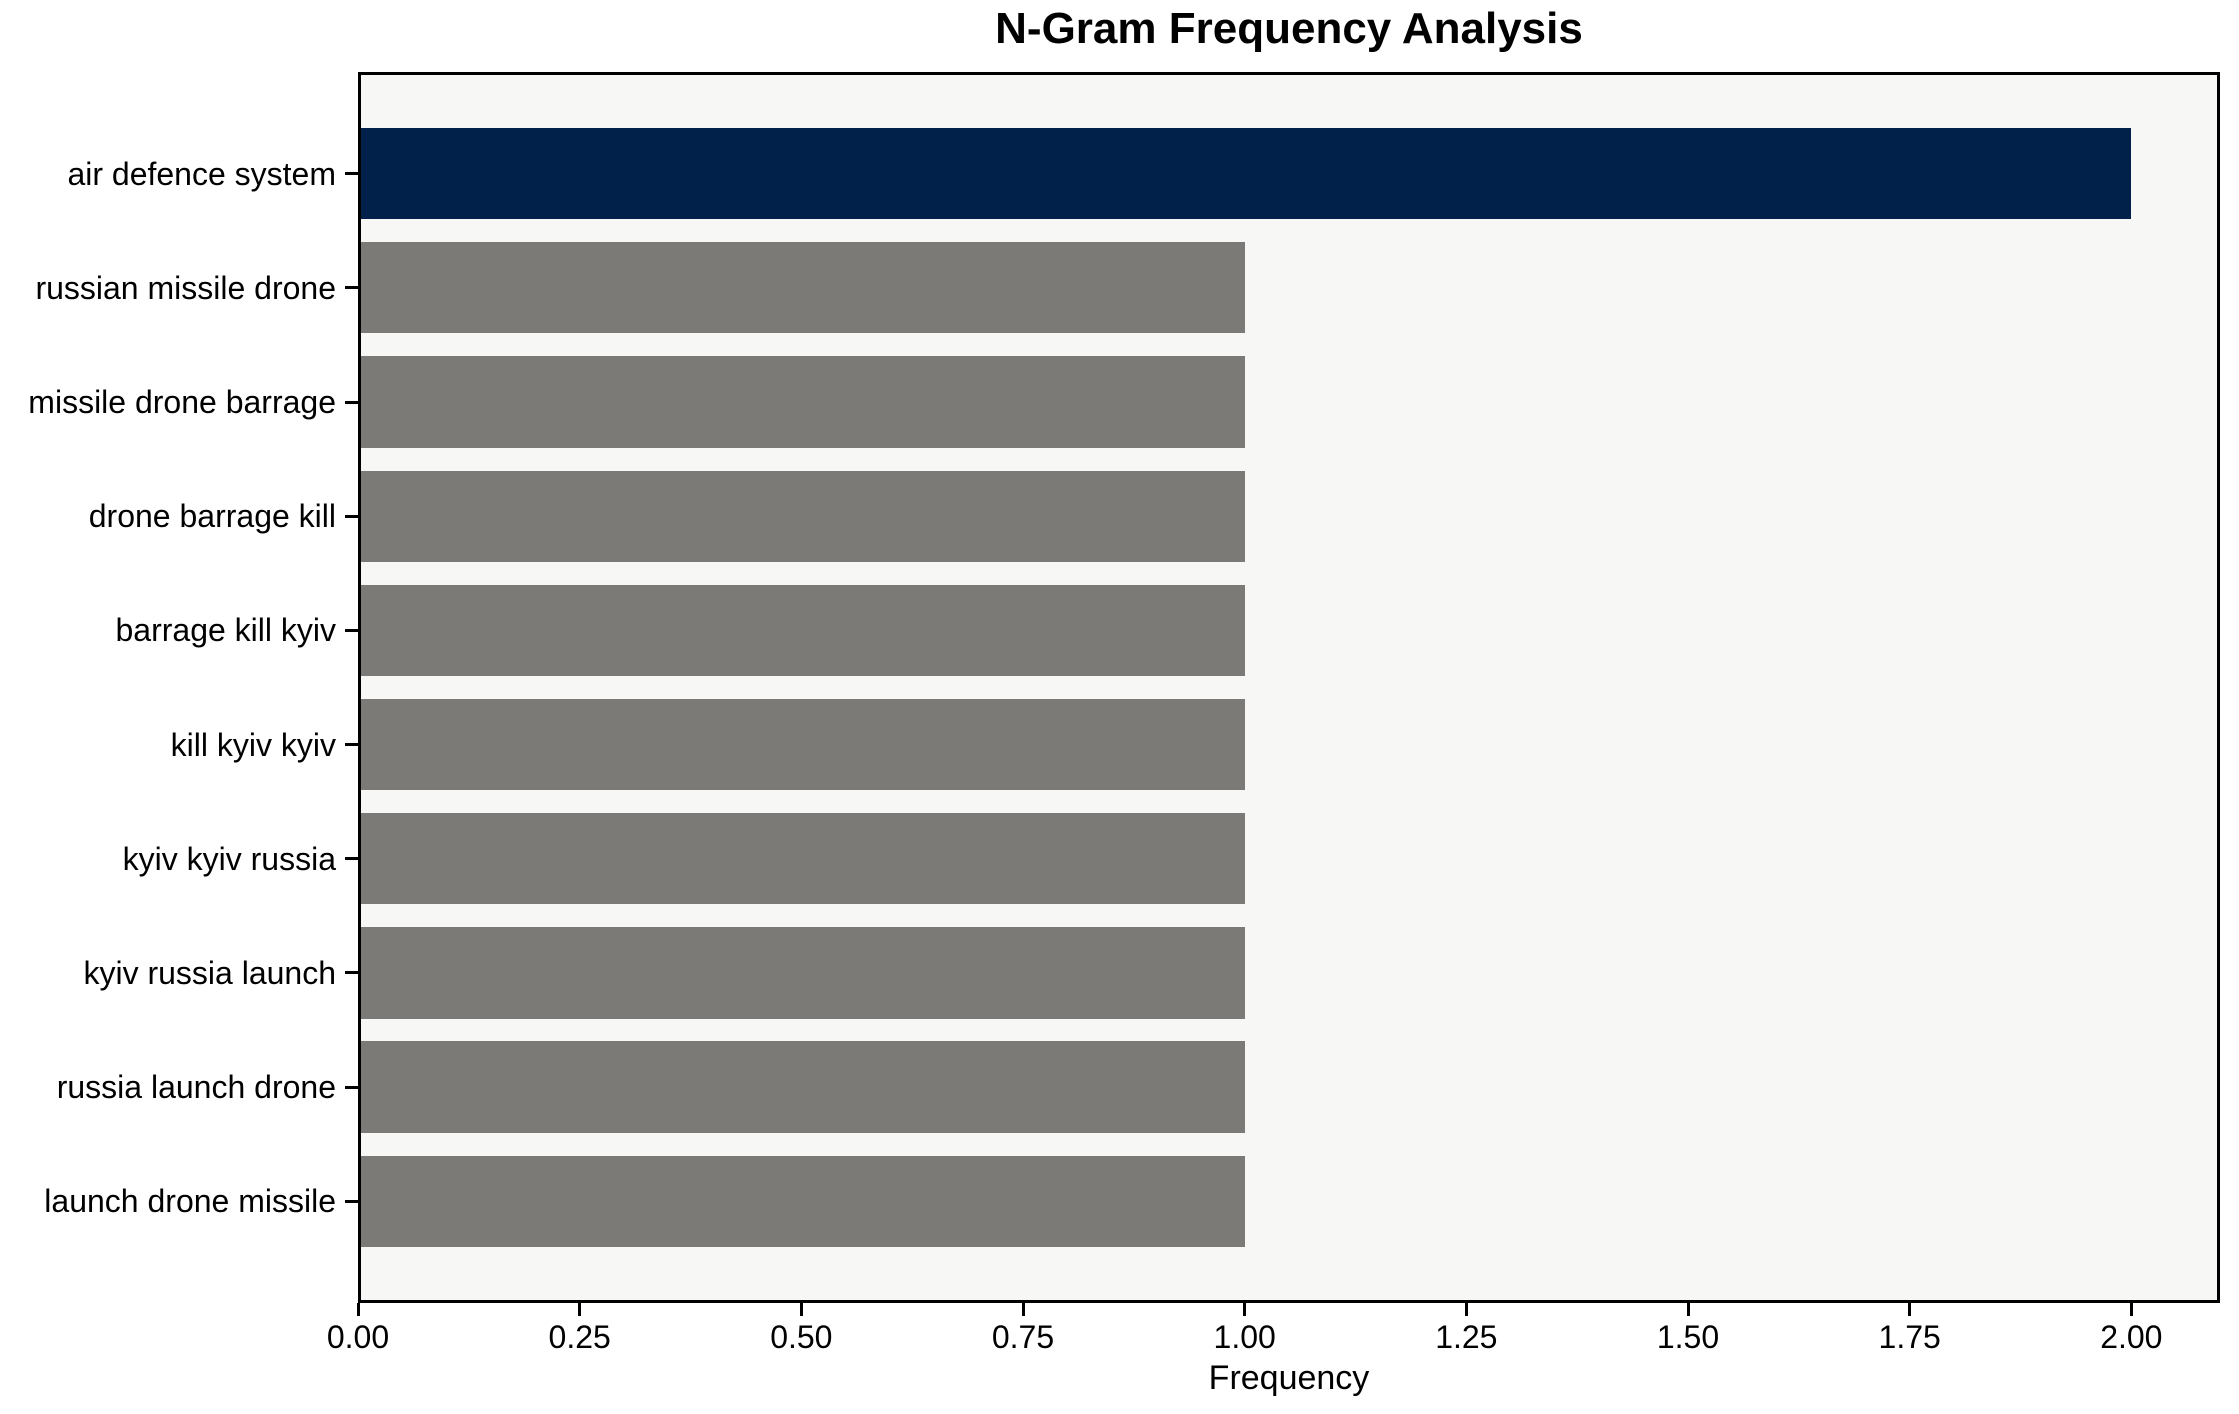 The image size is (2239, 1414). What do you see at coordinates (801, 973) in the screenshot?
I see `bar-kyiv-russia-launch` at bounding box center [801, 973].